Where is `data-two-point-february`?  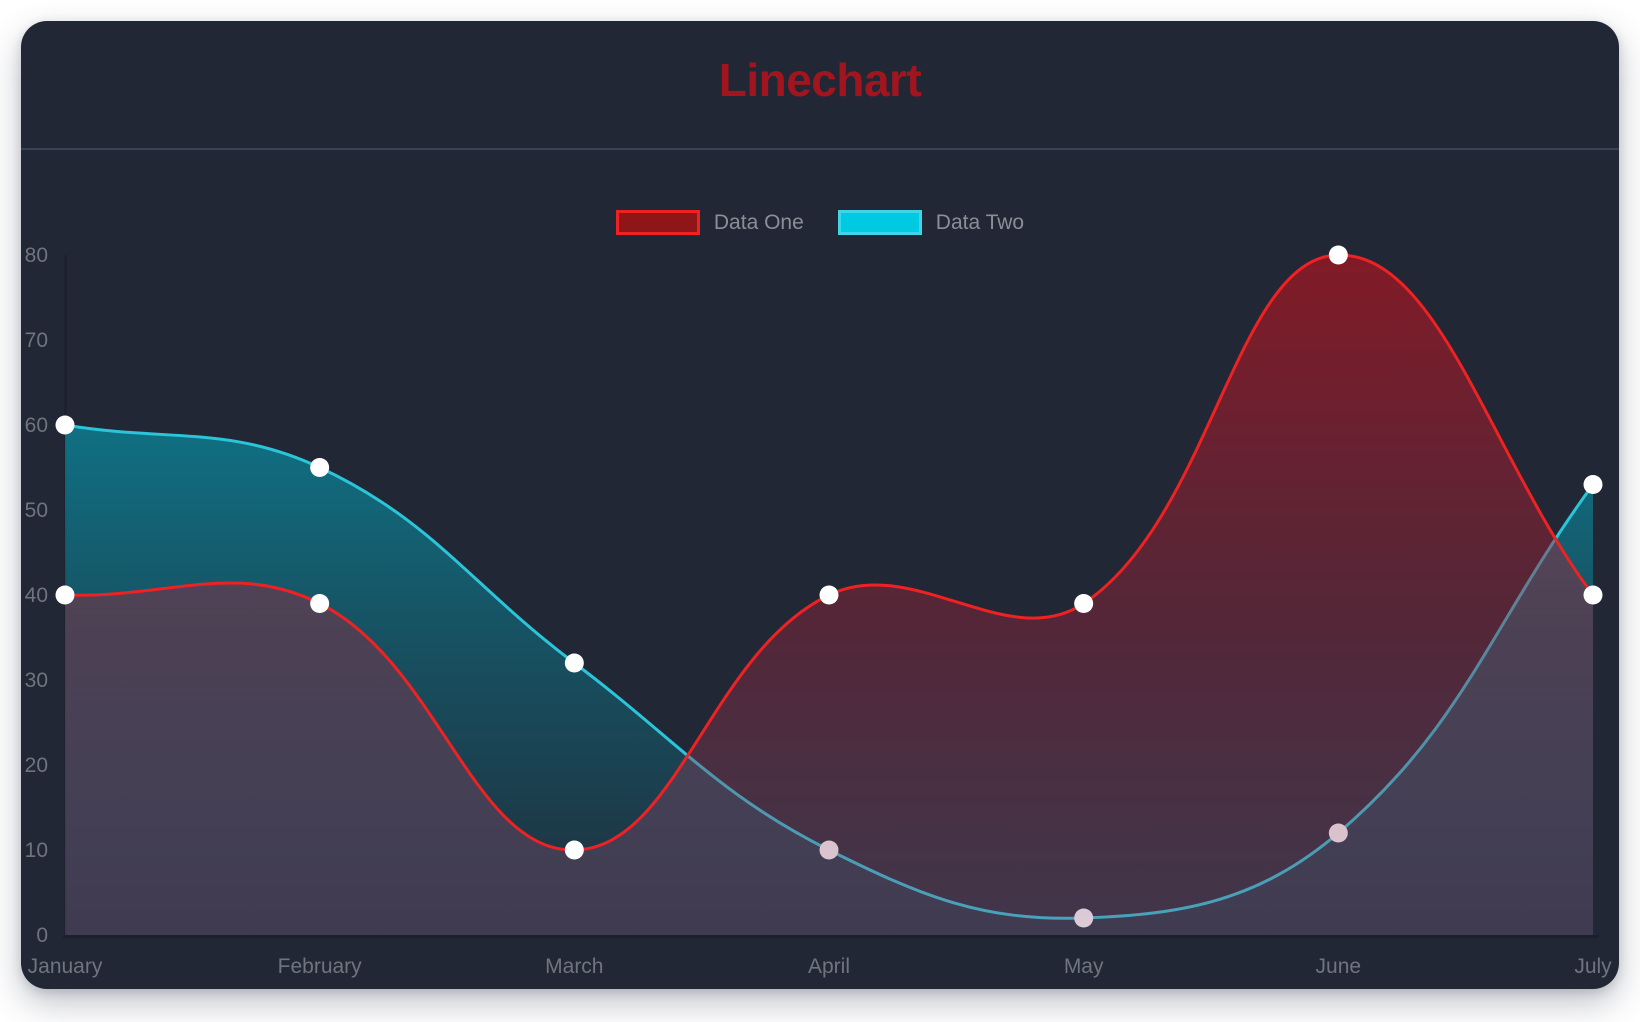
data-two-point-february is located at coordinates (320, 467).